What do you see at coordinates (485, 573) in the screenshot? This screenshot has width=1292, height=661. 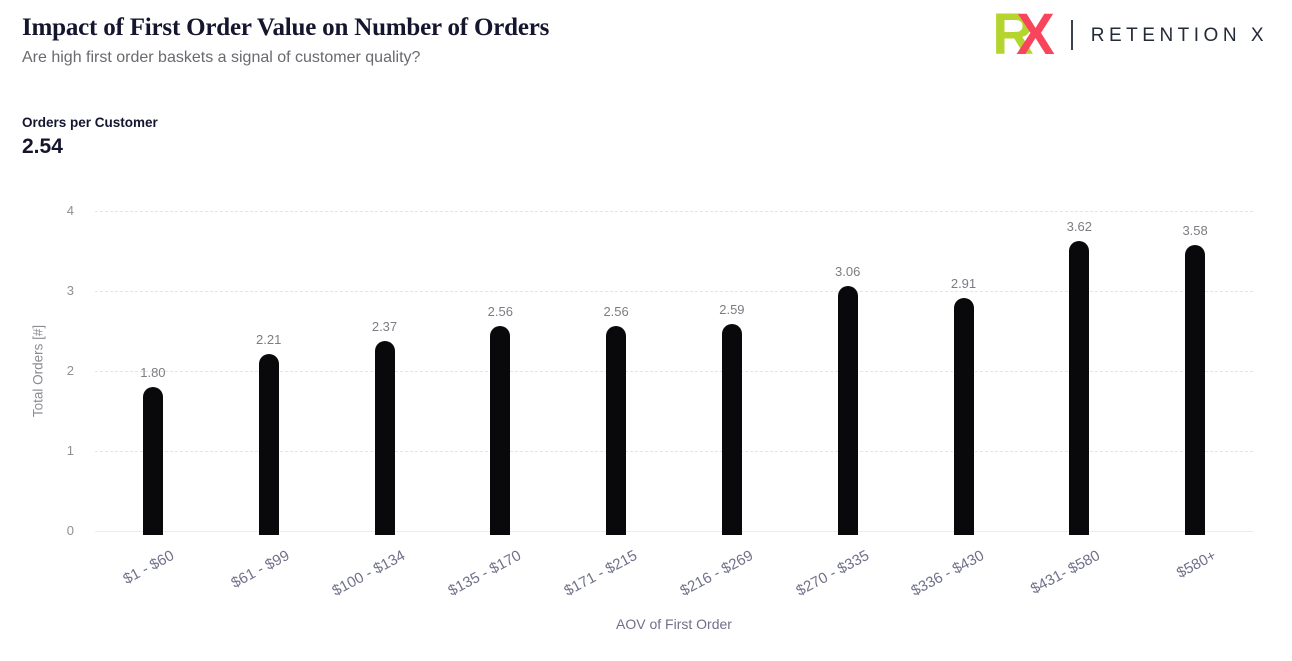 I see `x-tick-label: $135 - $170` at bounding box center [485, 573].